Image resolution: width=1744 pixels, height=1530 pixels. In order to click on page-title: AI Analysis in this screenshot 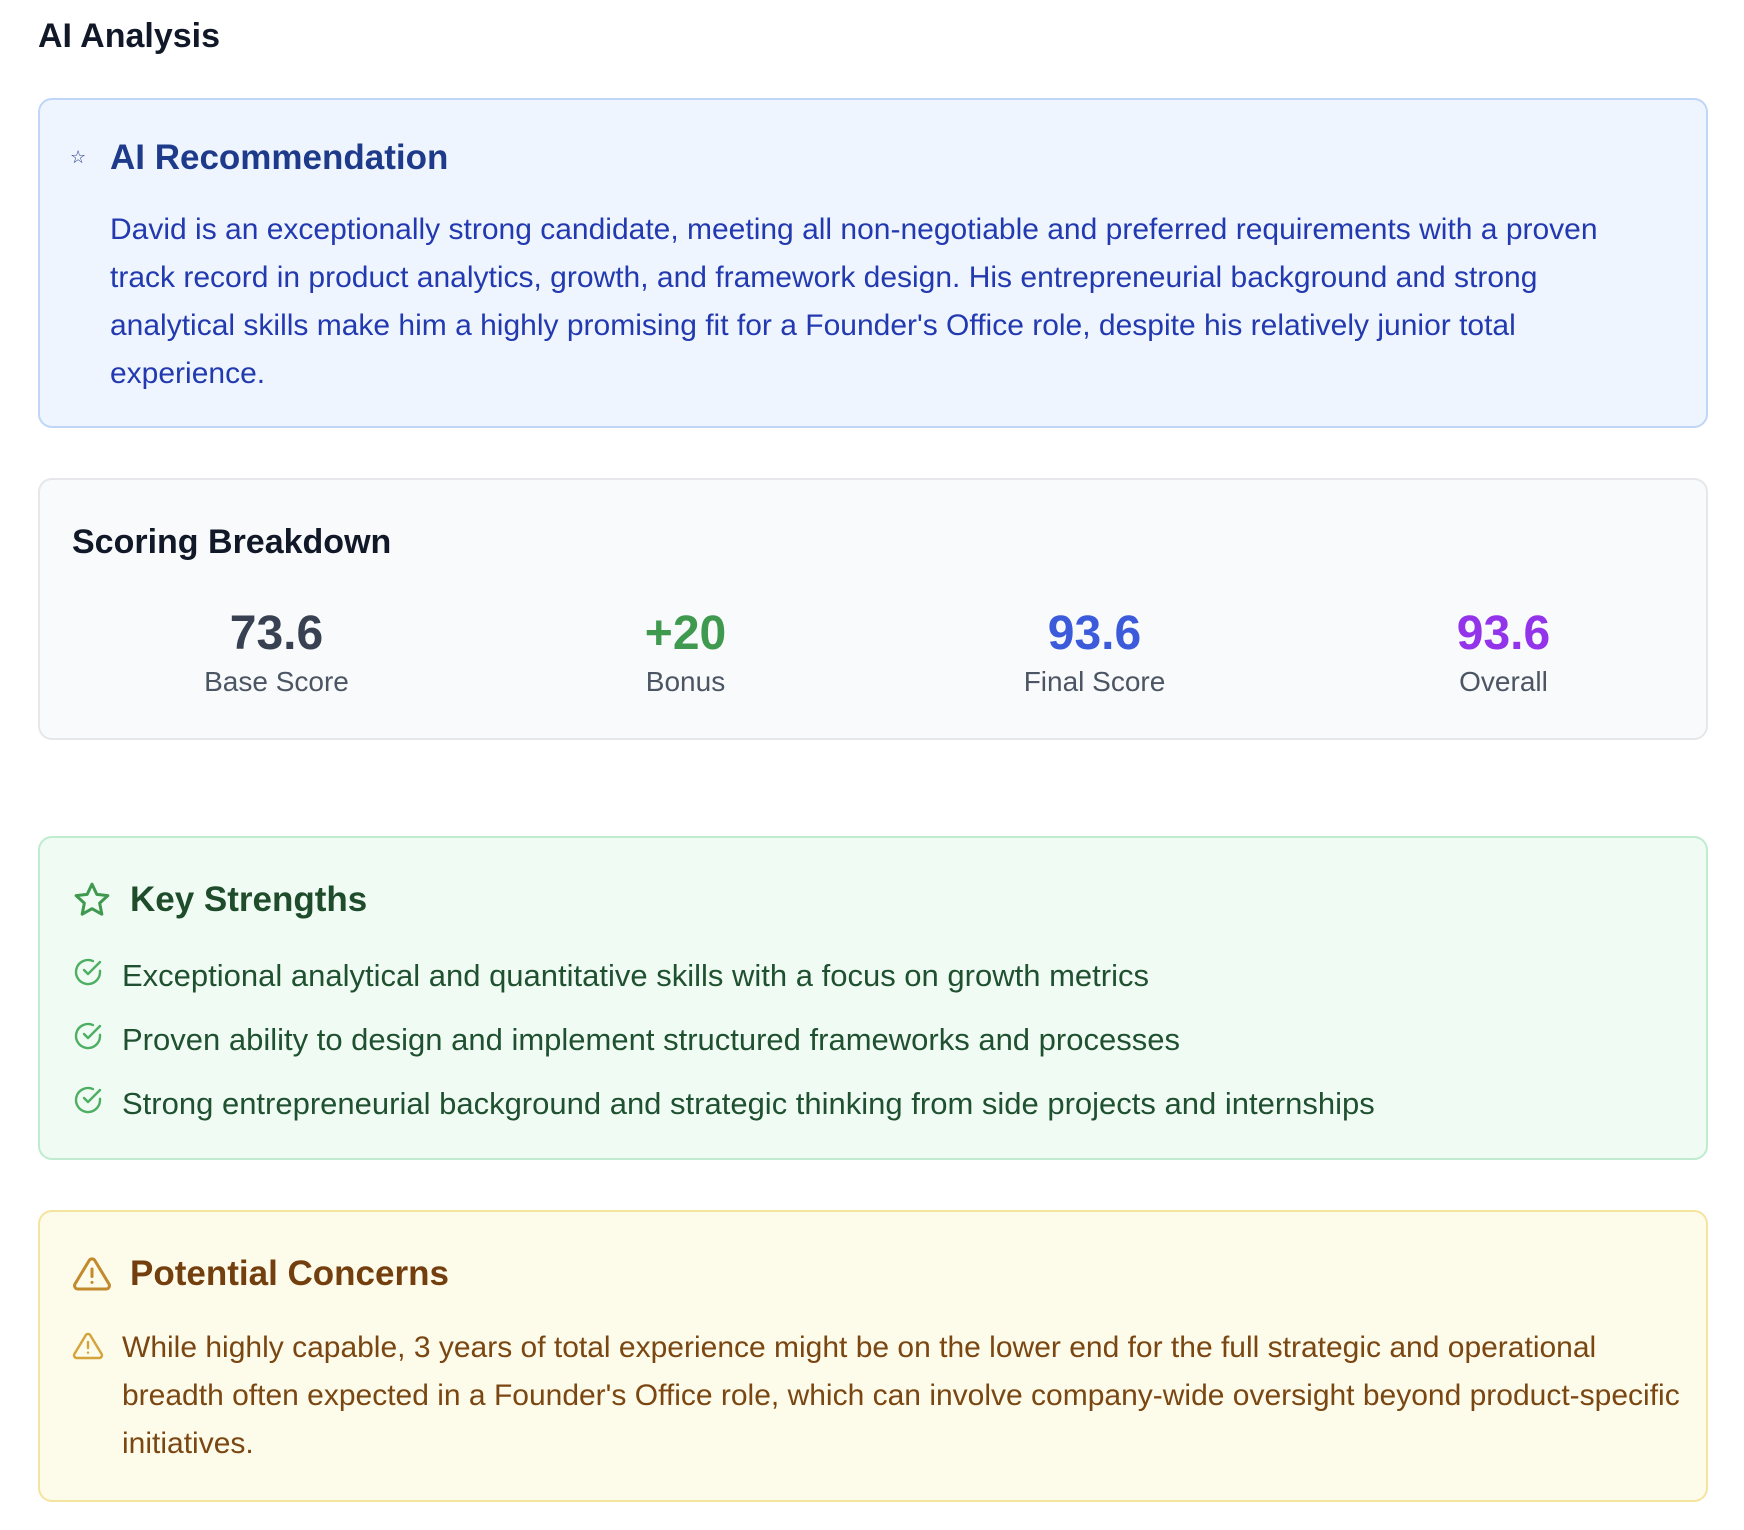, I will do `click(129, 36)`.